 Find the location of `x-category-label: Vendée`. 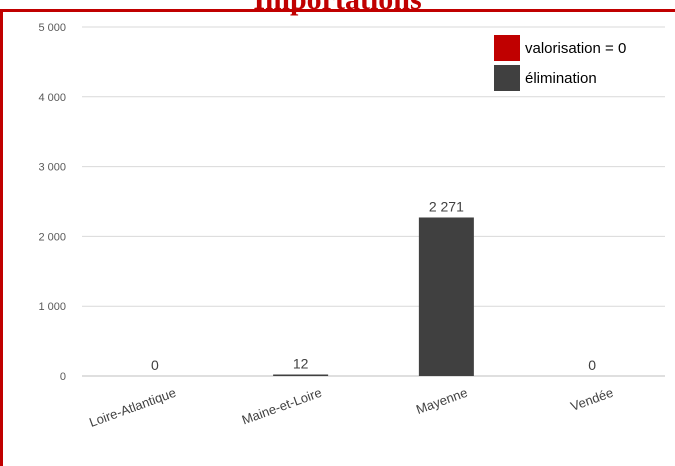

x-category-label: Vendée is located at coordinates (592, 399).